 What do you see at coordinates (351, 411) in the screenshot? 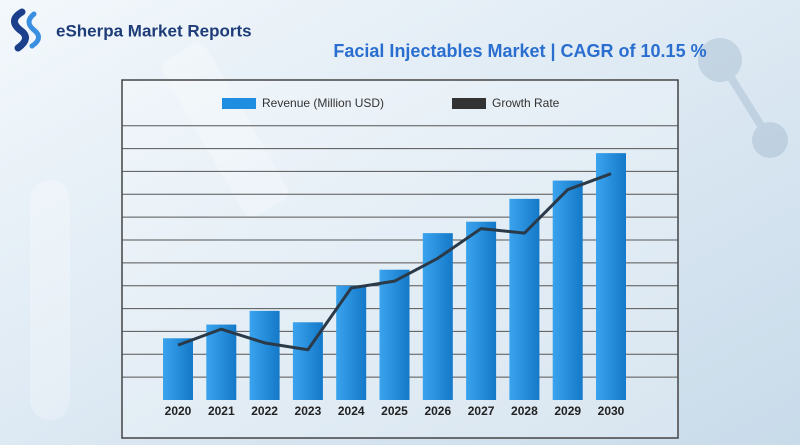
I see `x-tick-label: 2024` at bounding box center [351, 411].